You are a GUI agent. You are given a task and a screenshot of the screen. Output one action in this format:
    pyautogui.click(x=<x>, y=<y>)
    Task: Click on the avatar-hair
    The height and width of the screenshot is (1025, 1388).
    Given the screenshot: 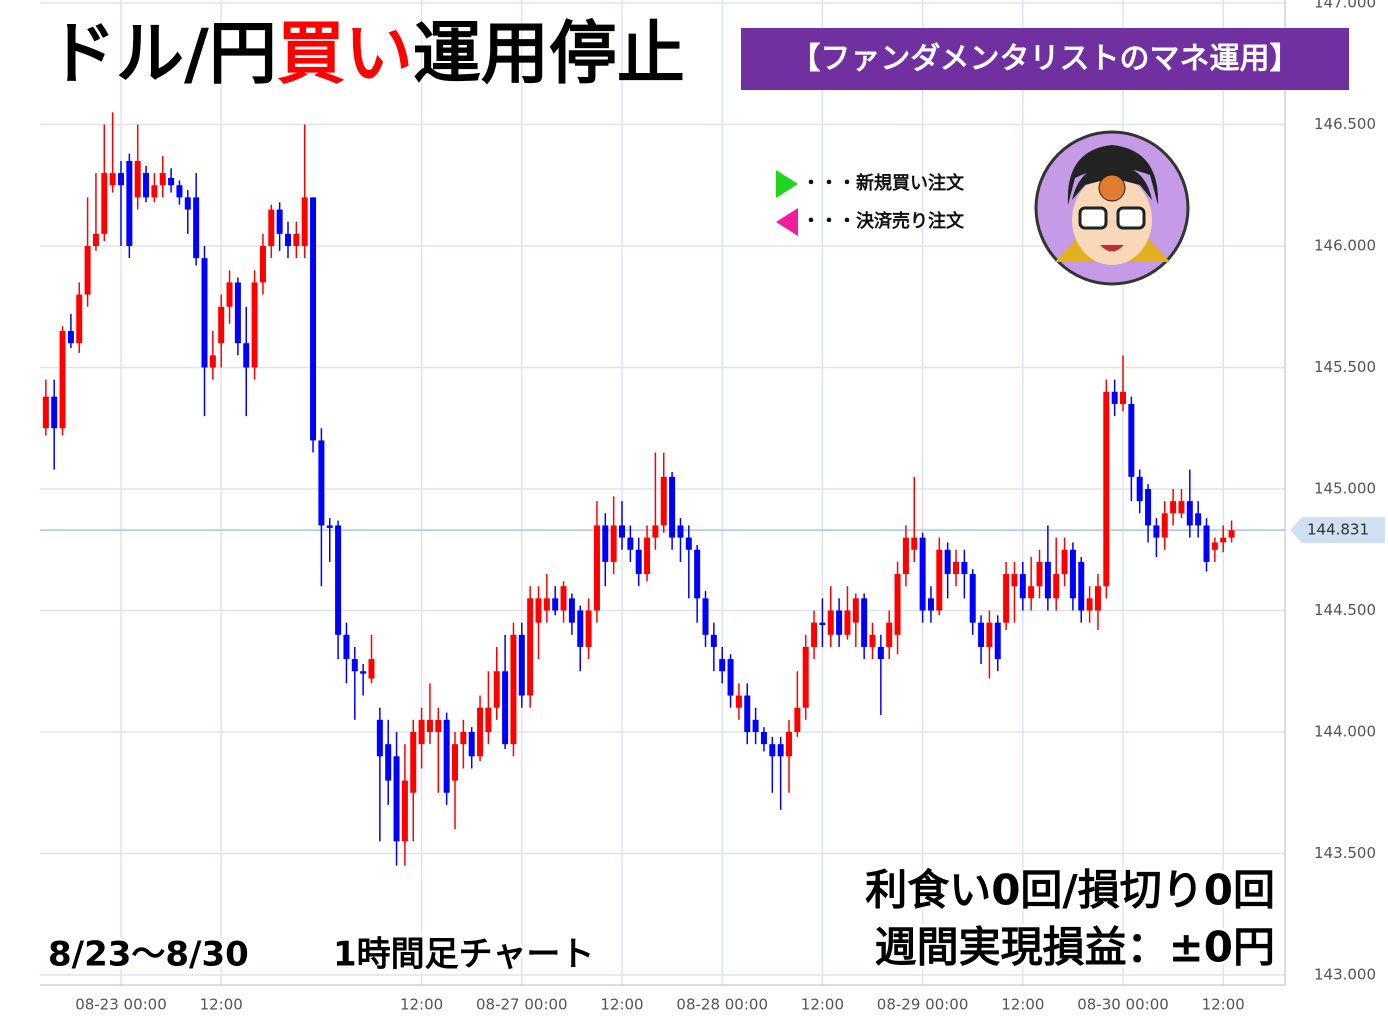 What is the action you would take?
    pyautogui.click(x=1113, y=175)
    